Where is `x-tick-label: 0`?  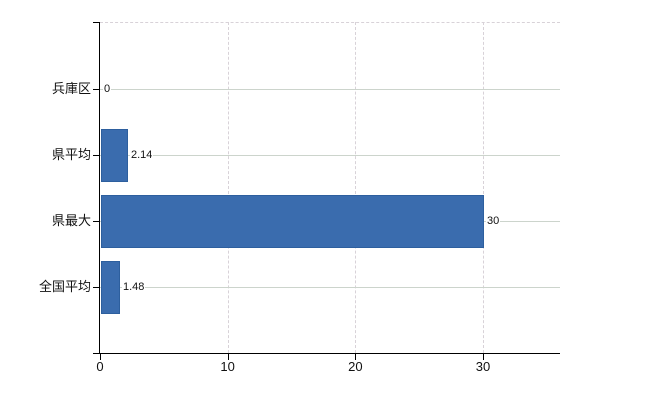
x-tick-label: 0 is located at coordinates (100, 366).